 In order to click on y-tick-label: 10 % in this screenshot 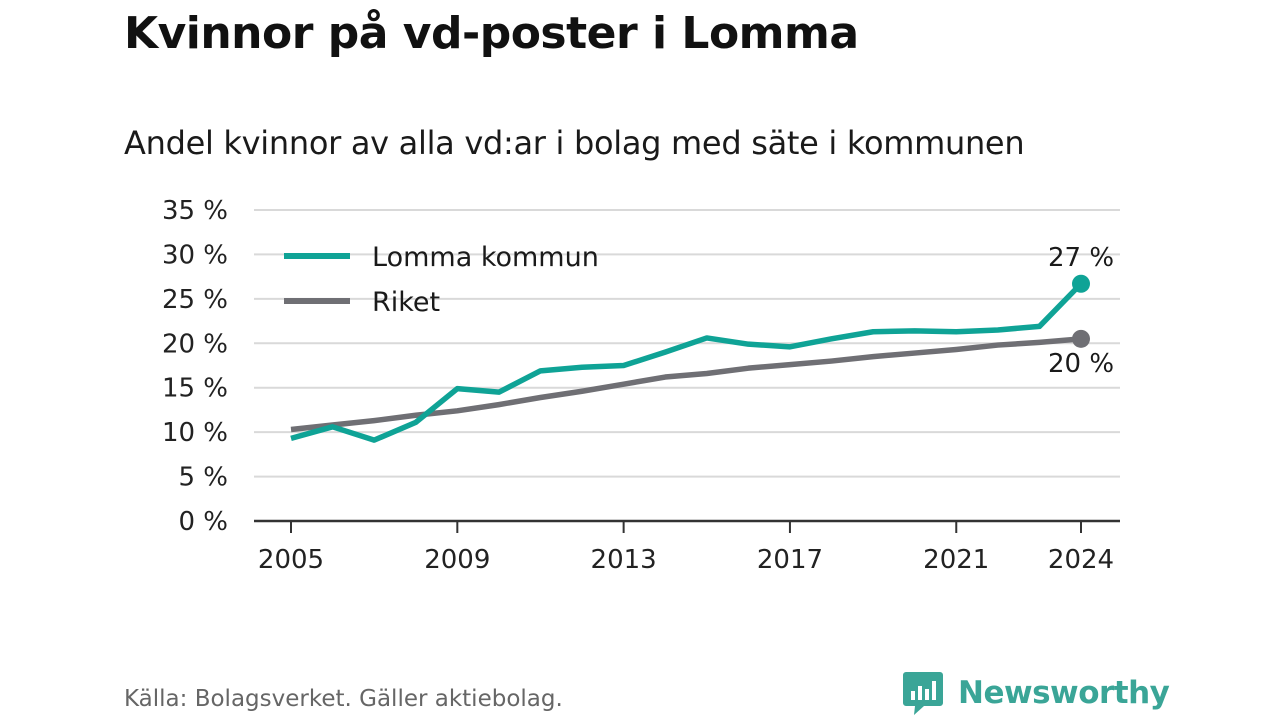, I will do `click(195, 433)`.